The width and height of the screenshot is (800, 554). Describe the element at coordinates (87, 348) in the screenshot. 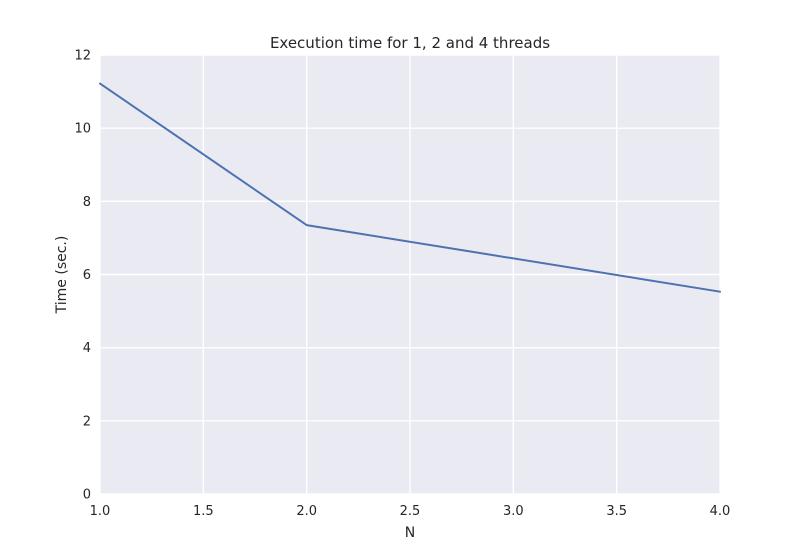

I see `y-tick-label: 4` at that location.